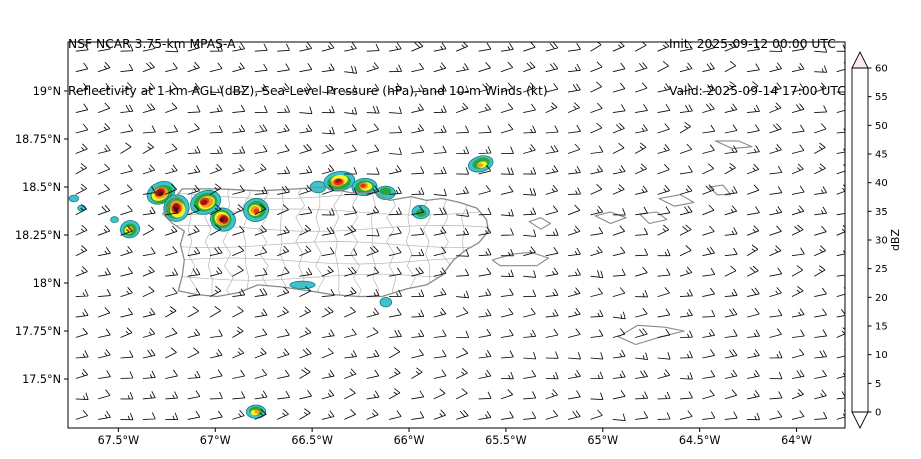 This screenshot has width=921, height=459. I want to click on lat-tick-label: 17.5°N, so click(41, 379).